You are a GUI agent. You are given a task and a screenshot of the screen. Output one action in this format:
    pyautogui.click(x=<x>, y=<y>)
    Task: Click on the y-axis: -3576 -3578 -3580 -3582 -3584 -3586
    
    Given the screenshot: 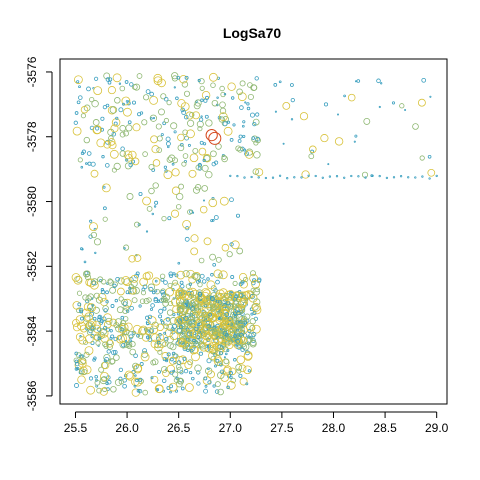 What is the action you would take?
    pyautogui.click(x=39, y=233)
    